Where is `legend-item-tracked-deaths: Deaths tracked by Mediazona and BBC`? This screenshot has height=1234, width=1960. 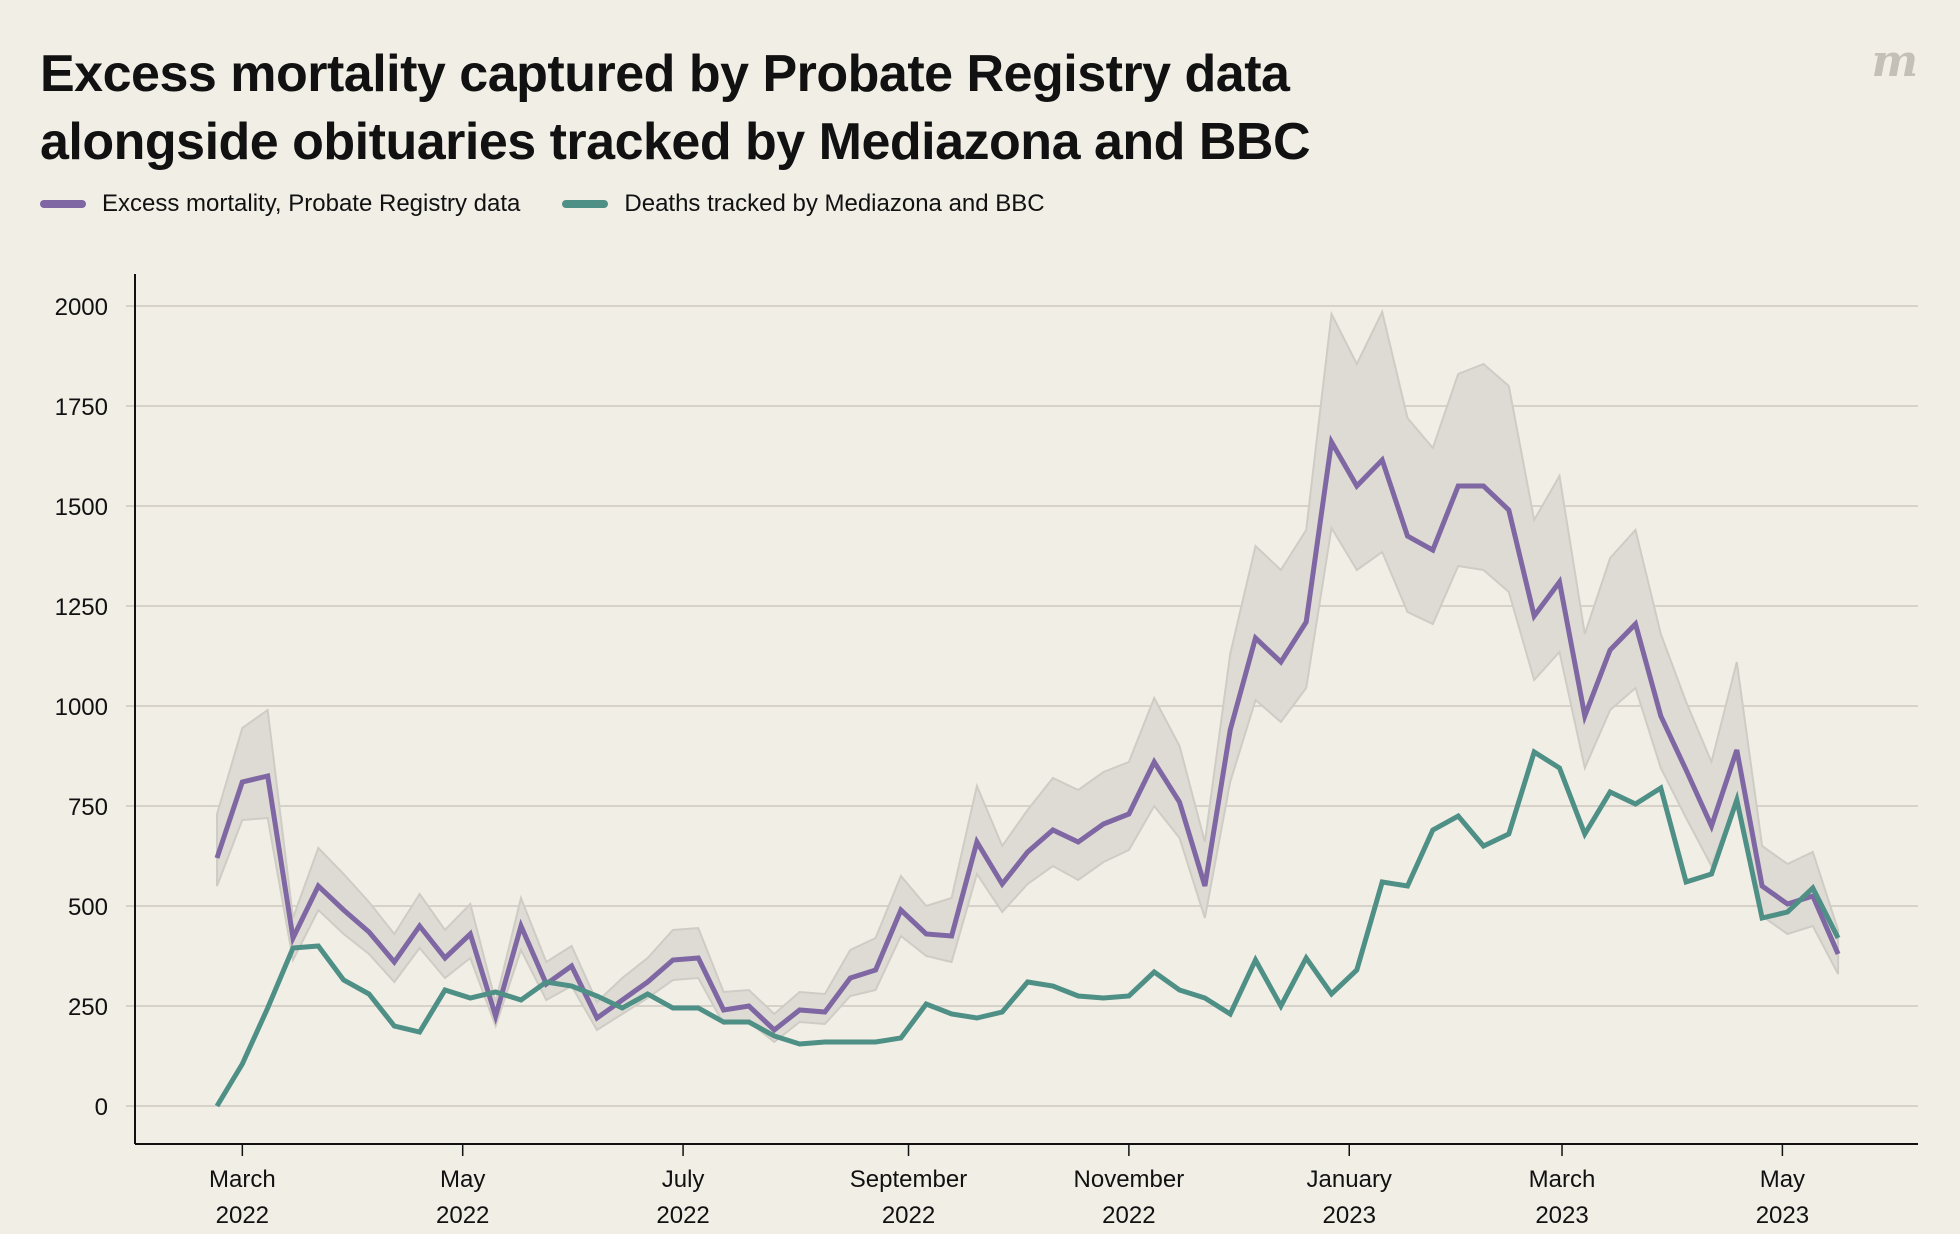 legend-item-tracked-deaths: Deaths tracked by Mediazona and BBC is located at coordinates (803, 204).